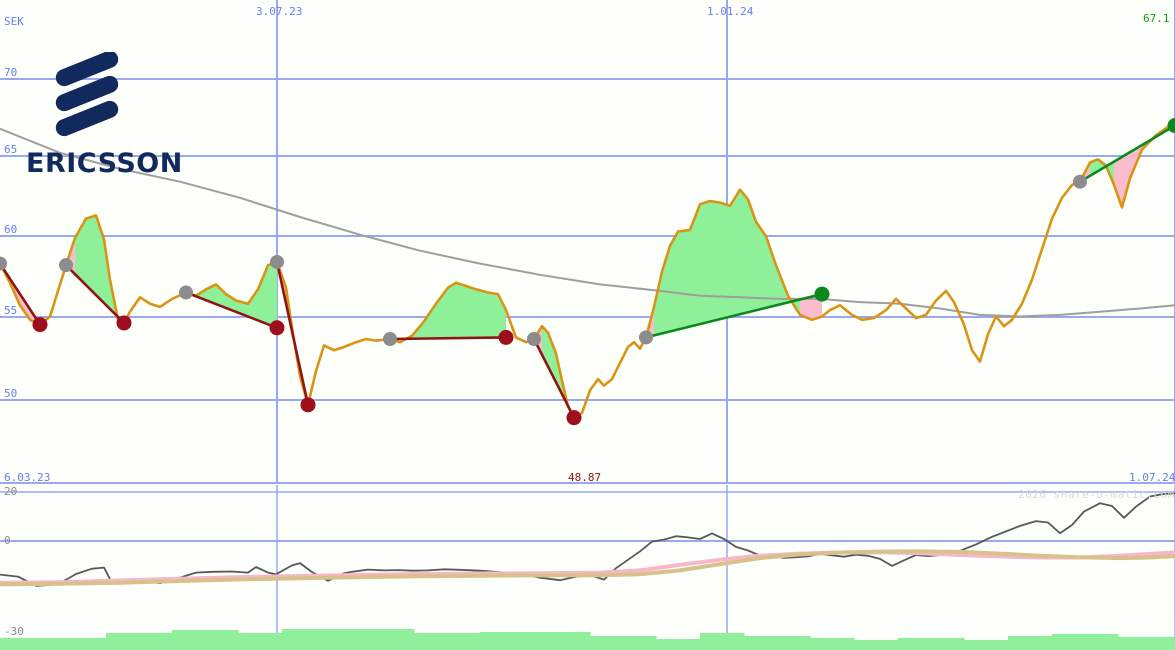  I want to click on indicator-ytick-0: 0, so click(7, 540).